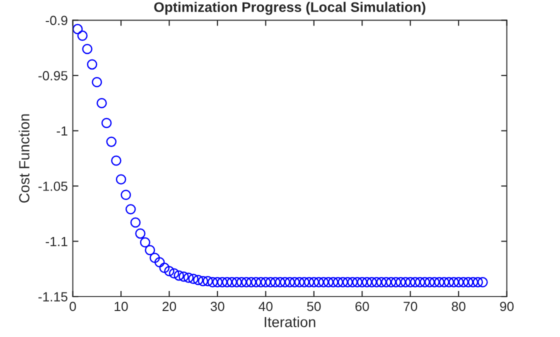  I want to click on y-tick-label: -0.9, so click(57, 21).